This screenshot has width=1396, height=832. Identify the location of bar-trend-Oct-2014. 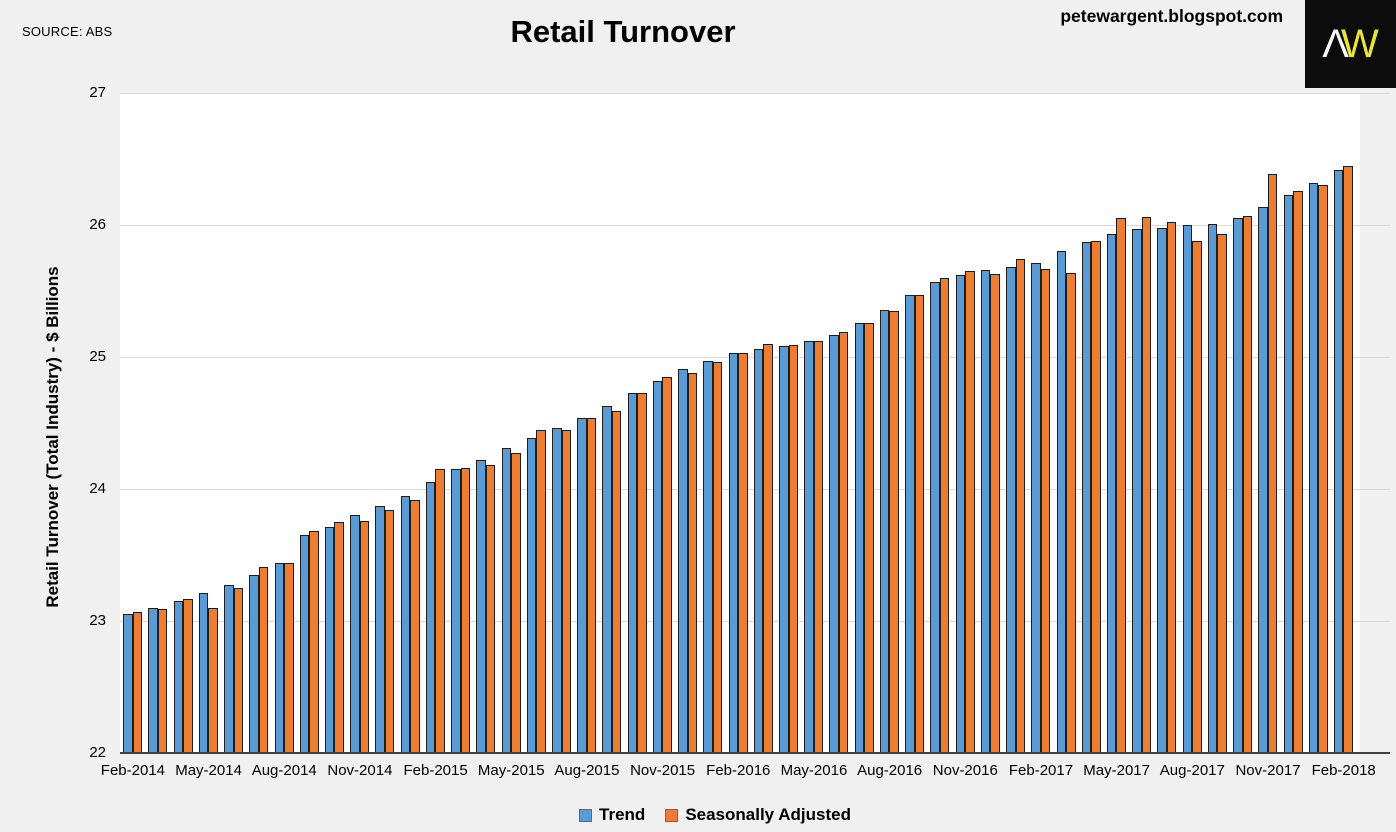
(329, 640).